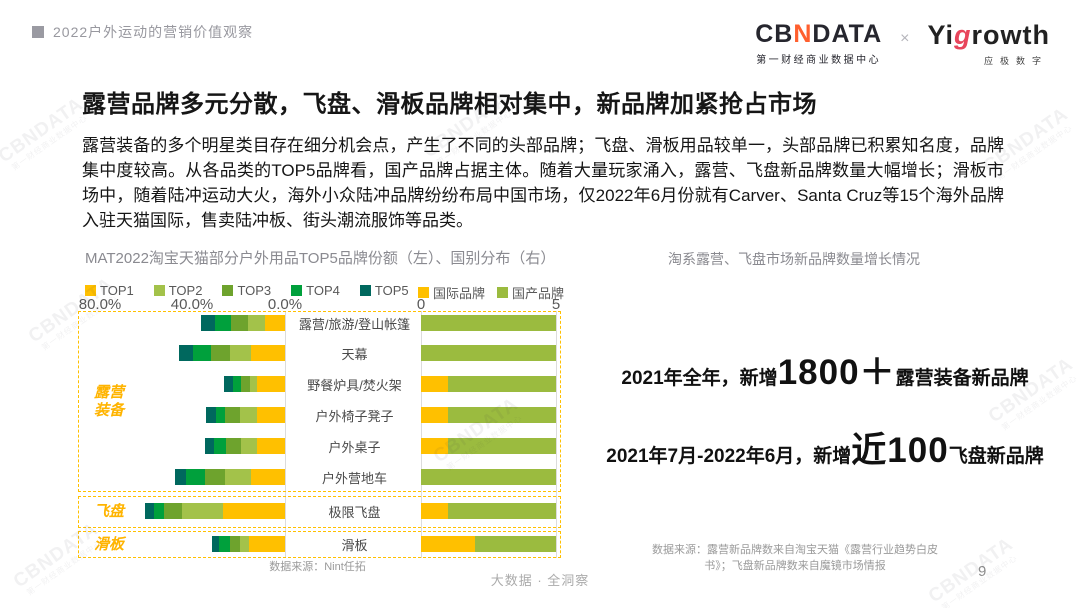  What do you see at coordinates (185, 290) in the screenshot?
I see `legend-label: TOP2` at bounding box center [185, 290].